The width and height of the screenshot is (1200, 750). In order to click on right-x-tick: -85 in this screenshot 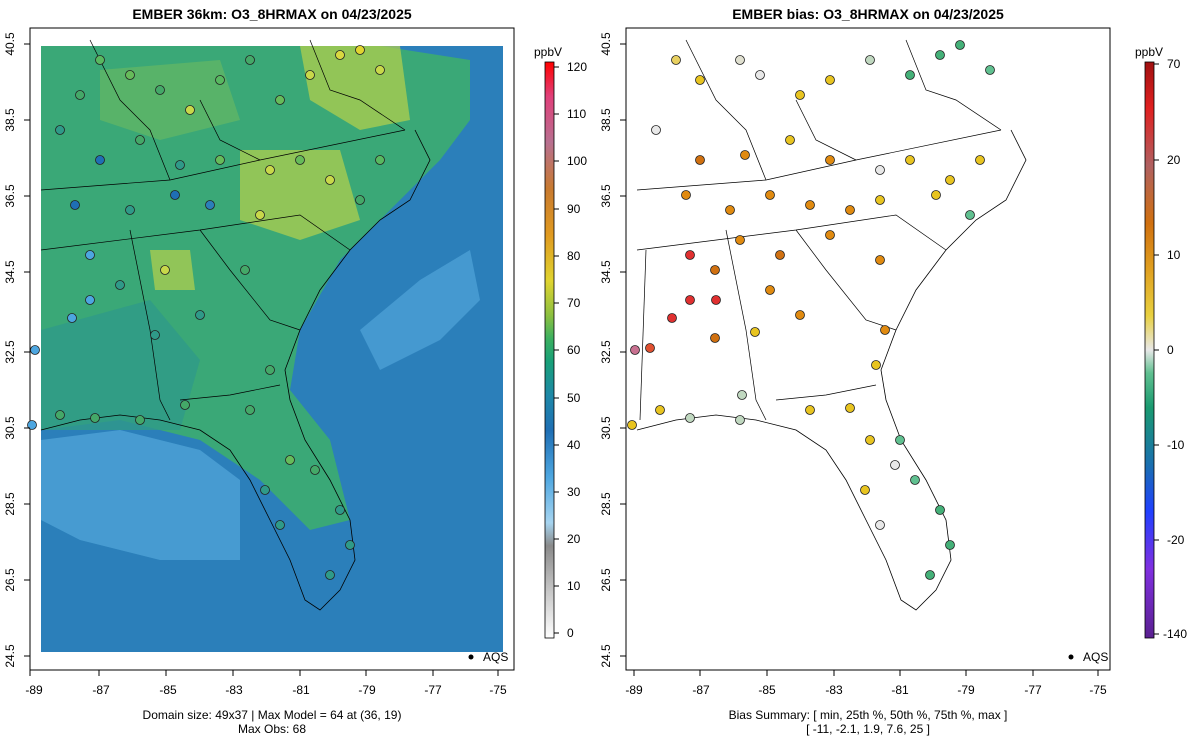, I will do `click(767, 690)`.